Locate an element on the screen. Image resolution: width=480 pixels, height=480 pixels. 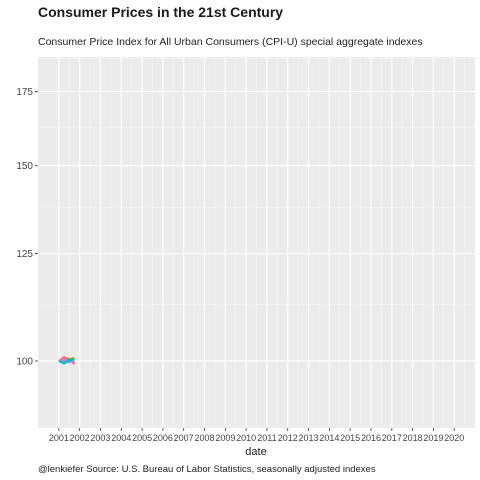
x-tick-label: 2020 is located at coordinates (454, 438).